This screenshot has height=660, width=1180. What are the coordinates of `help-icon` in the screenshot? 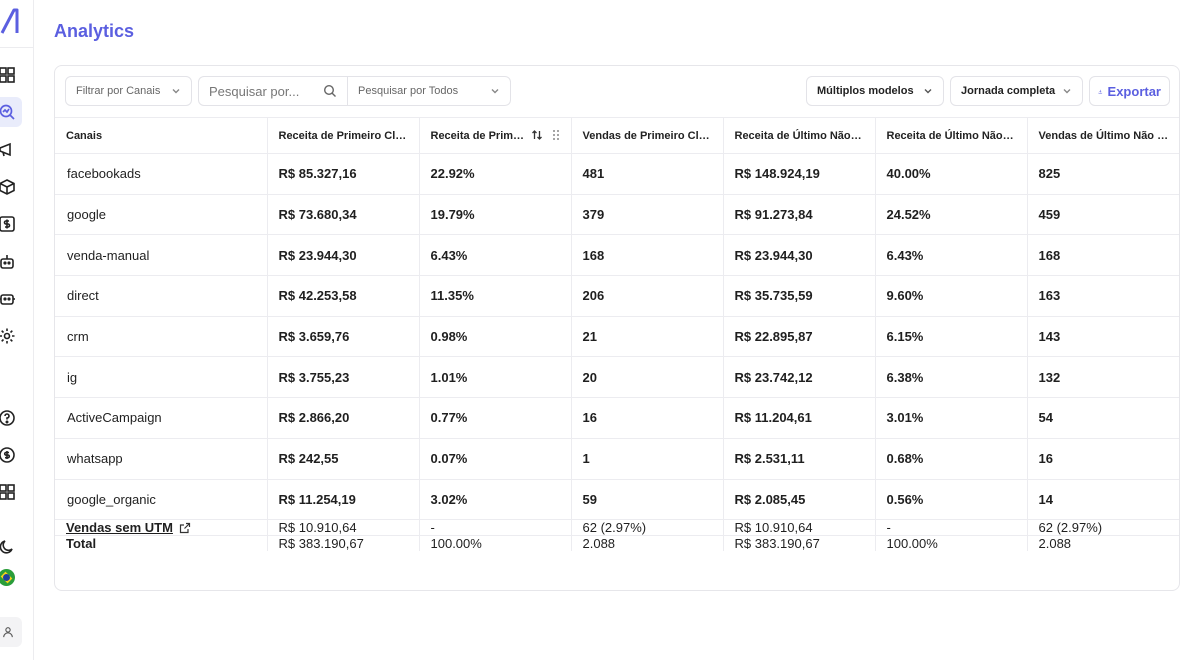 It's located at (9, 418).